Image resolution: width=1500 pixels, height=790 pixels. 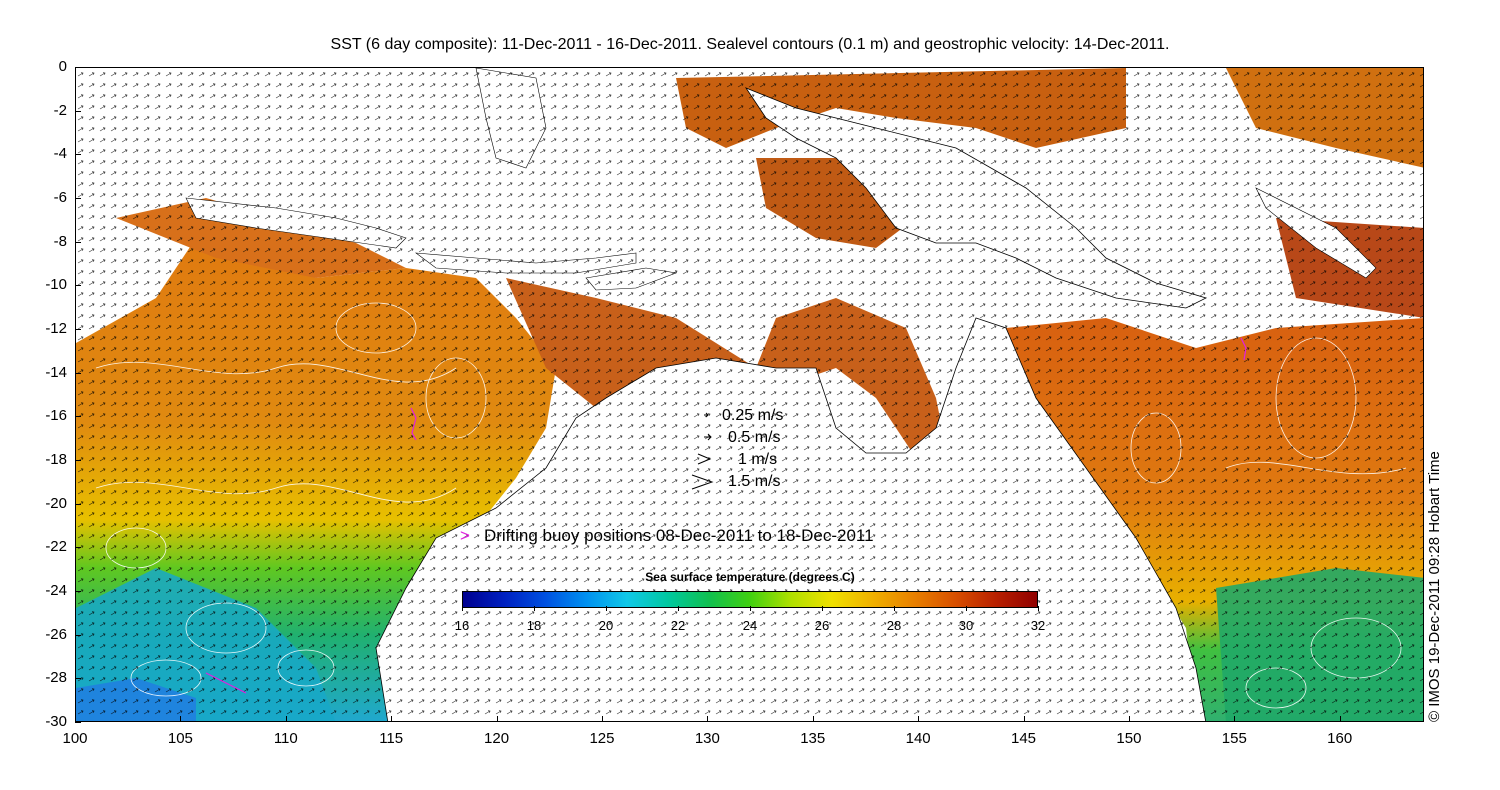 I want to click on velocity-scale-label: 0.5 m/s, so click(x=754, y=437).